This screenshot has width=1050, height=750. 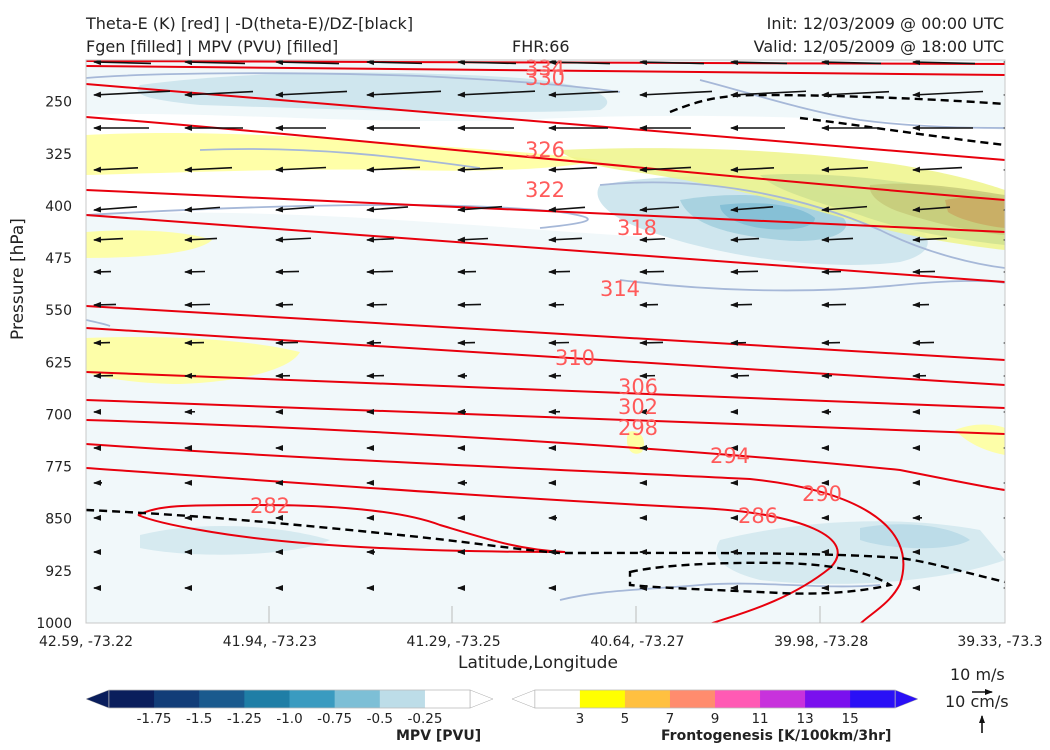 What do you see at coordinates (538, 663) in the screenshot?
I see `x-axis-label: Latitude,Longitude` at bounding box center [538, 663].